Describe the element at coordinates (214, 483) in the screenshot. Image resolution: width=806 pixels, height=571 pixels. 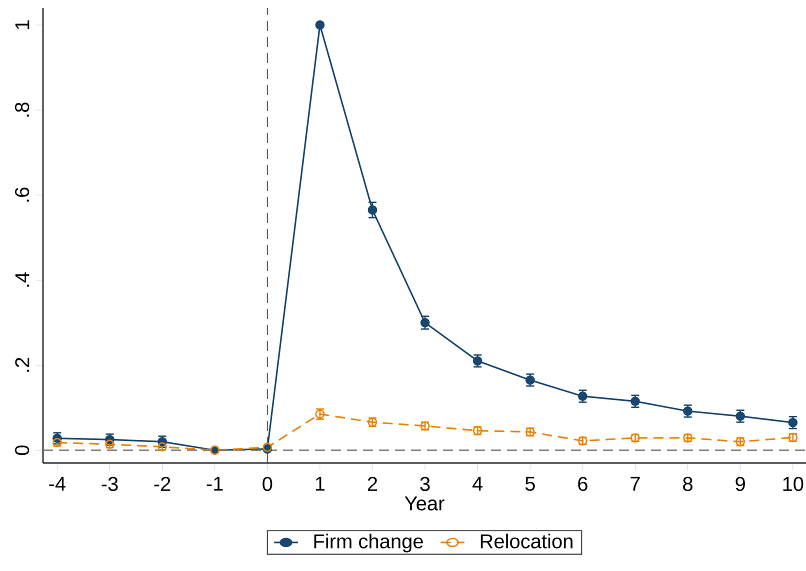
I see `x-tick-label: -1` at that location.